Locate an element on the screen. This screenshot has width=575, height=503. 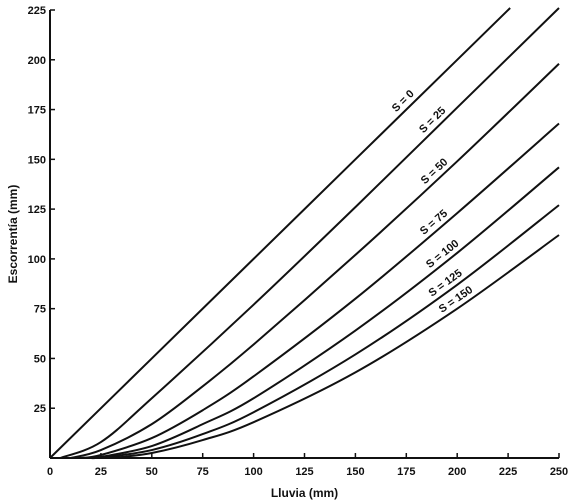
x-axis-title: Lluvia (mm) is located at coordinates (304, 493).